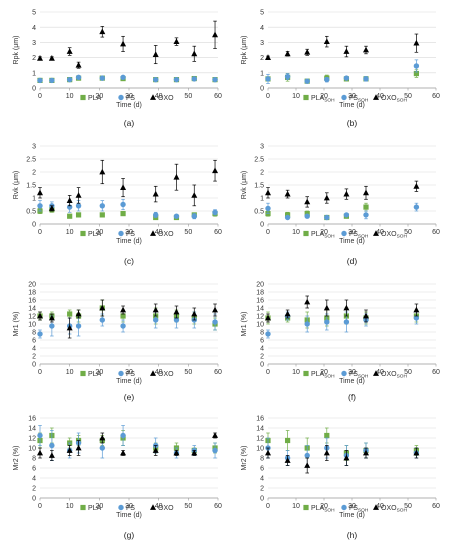 The width and height of the screenshot is (452, 550). Describe the element at coordinates (380, 506) in the screenshot. I see `x-tick-label: 40` at that location.